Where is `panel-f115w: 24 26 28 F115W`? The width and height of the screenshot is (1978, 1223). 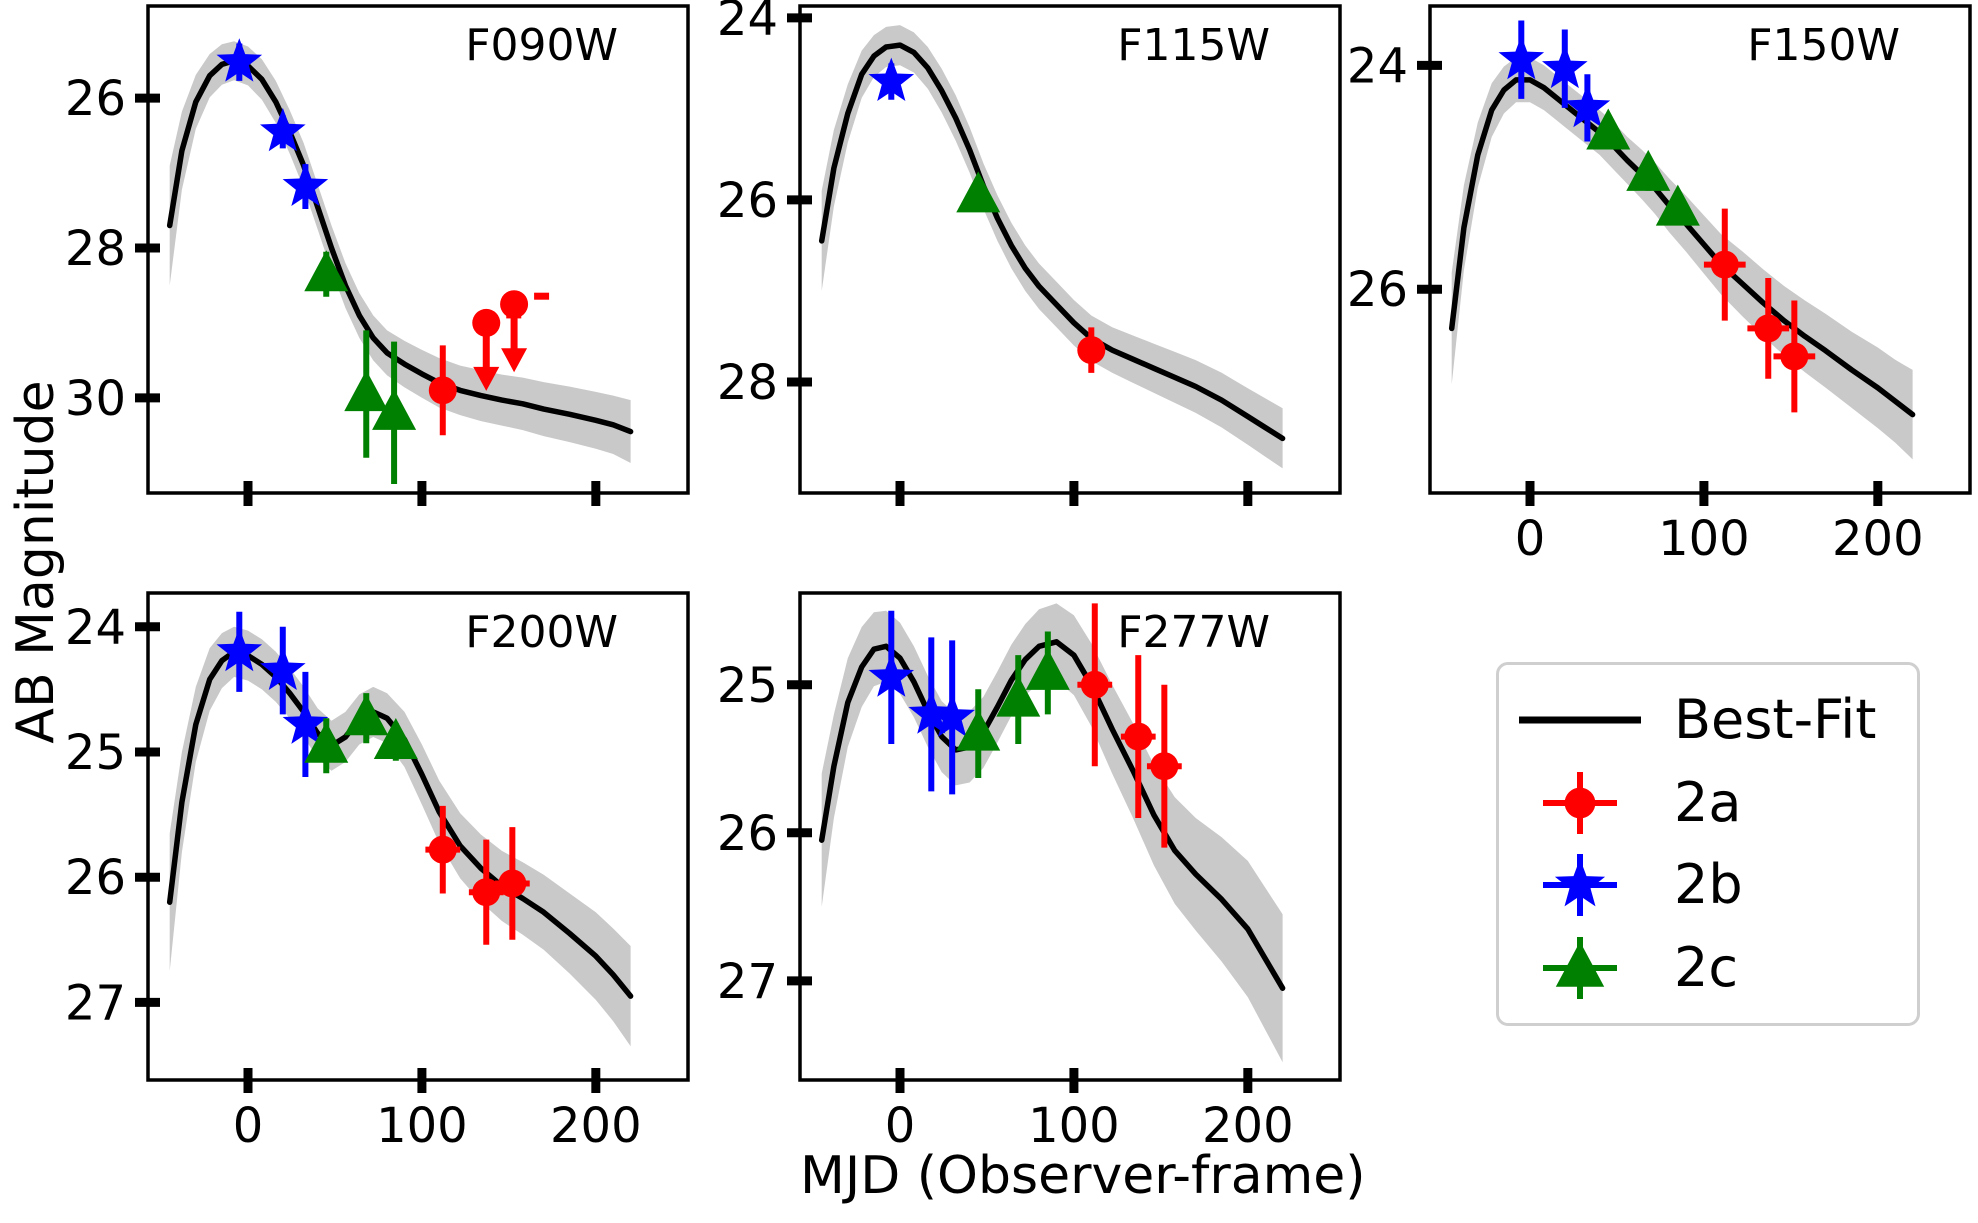 panel-f115w: 24 26 28 F115W is located at coordinates (1029, 253).